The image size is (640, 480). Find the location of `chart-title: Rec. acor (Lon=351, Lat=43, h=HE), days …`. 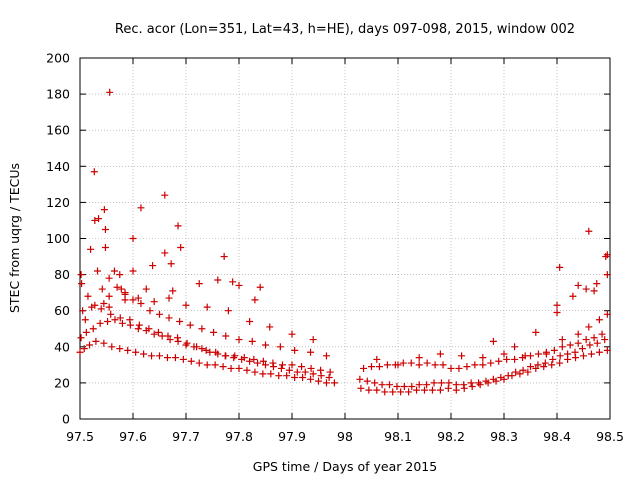

chart-title: Rec. acor (Lon=351, Lat=43, h=HE), days … is located at coordinates (345, 29).